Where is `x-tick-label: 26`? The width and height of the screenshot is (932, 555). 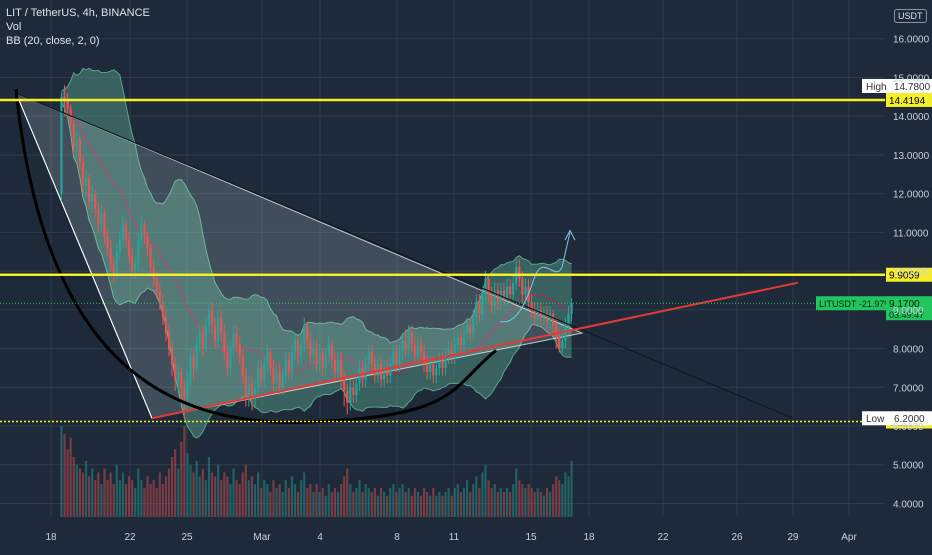
x-tick-label: 26 is located at coordinates (737, 537).